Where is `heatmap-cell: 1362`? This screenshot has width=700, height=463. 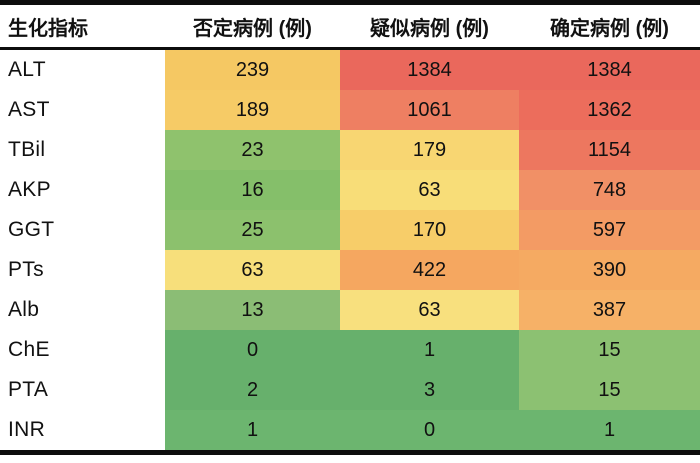
heatmap-cell: 1362 is located at coordinates (609, 110).